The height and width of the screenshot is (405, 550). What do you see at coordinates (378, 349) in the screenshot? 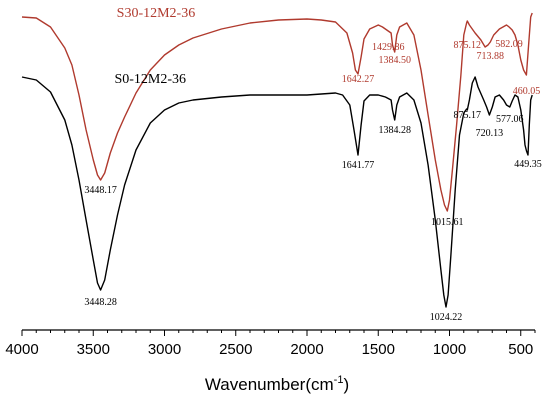
I see `x-tick-label: 1500` at bounding box center [378, 349].